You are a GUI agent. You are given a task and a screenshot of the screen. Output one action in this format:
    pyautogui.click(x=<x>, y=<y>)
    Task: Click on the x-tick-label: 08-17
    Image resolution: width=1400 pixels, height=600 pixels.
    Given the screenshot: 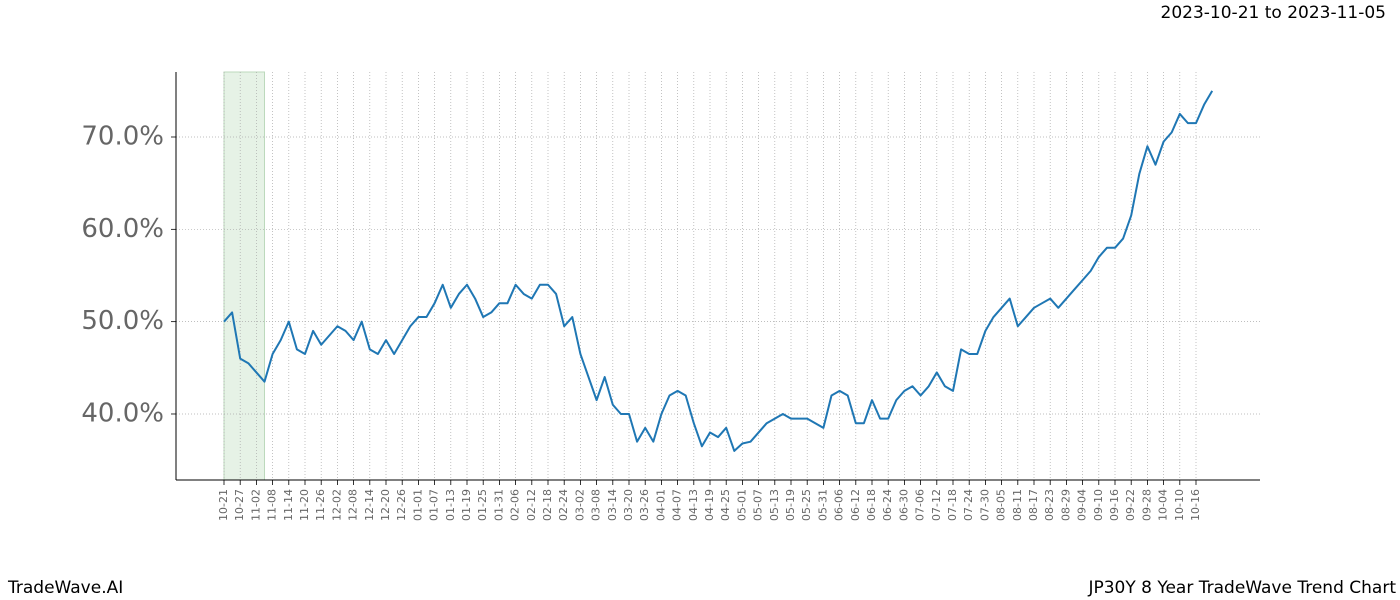 What is the action you would take?
    pyautogui.click(x=1033, y=505)
    